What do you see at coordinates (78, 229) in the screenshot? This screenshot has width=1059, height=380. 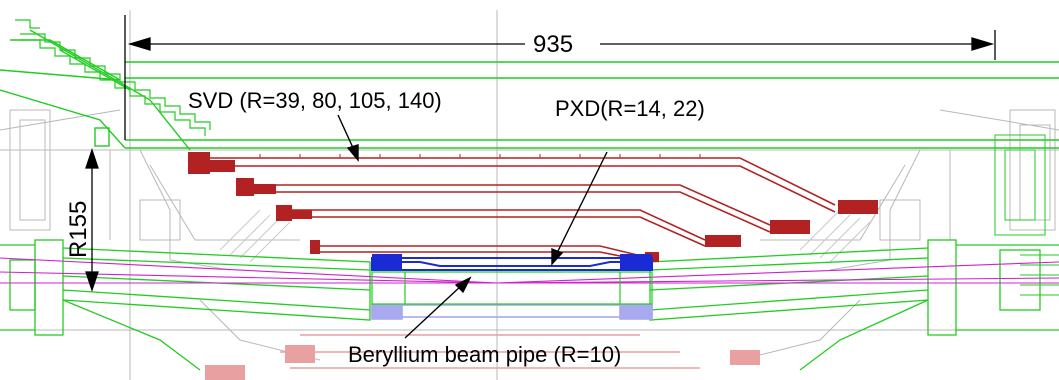 I see `dimension-r155-label: R155` at bounding box center [78, 229].